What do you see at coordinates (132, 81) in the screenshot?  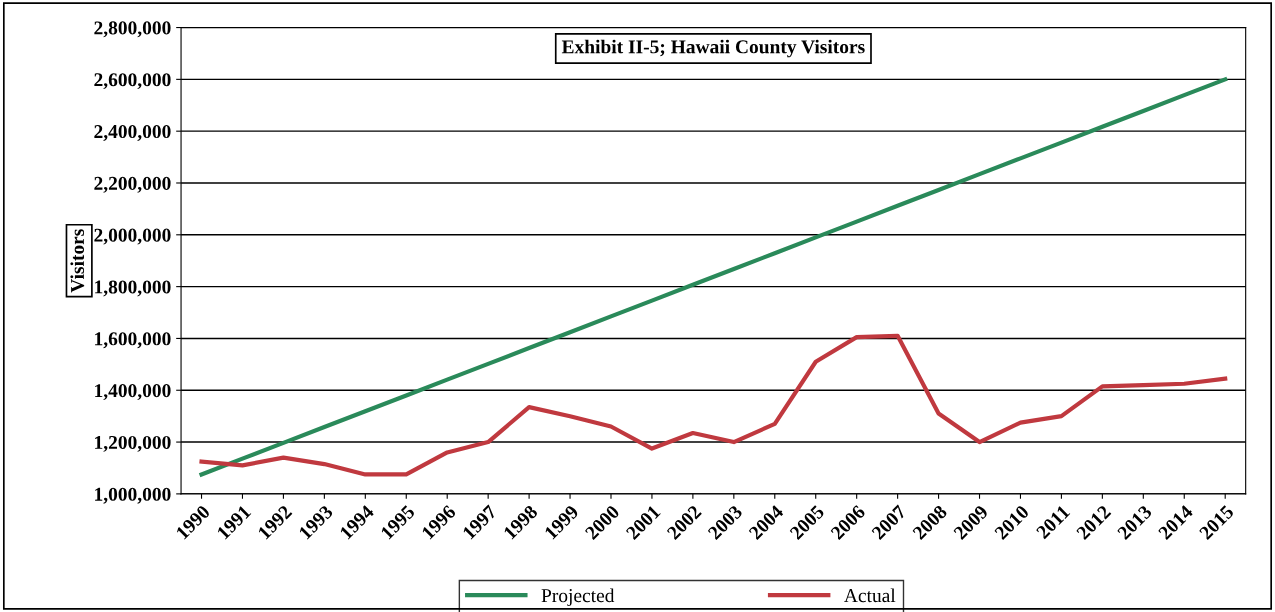 I see `y-tick-label: 2,600,000` at bounding box center [132, 81].